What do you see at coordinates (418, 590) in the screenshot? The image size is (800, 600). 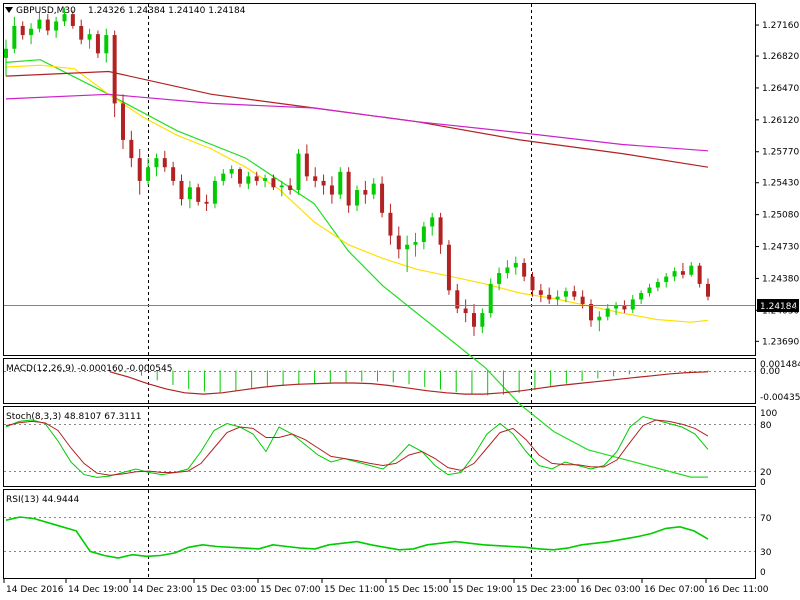 I see `time-tick-label: 15 Dec 15:00` at bounding box center [418, 590].